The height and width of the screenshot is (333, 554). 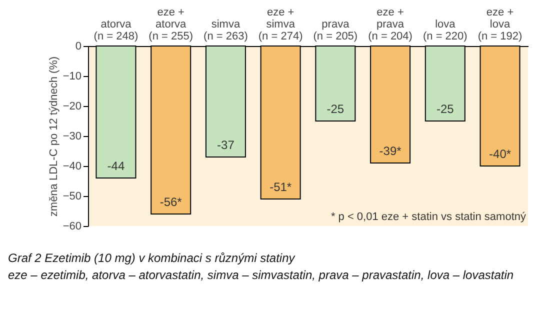 What do you see at coordinates (500, 24) in the screenshot?
I see `x-tick-label: eze + lova (n = 192)` at bounding box center [500, 24].